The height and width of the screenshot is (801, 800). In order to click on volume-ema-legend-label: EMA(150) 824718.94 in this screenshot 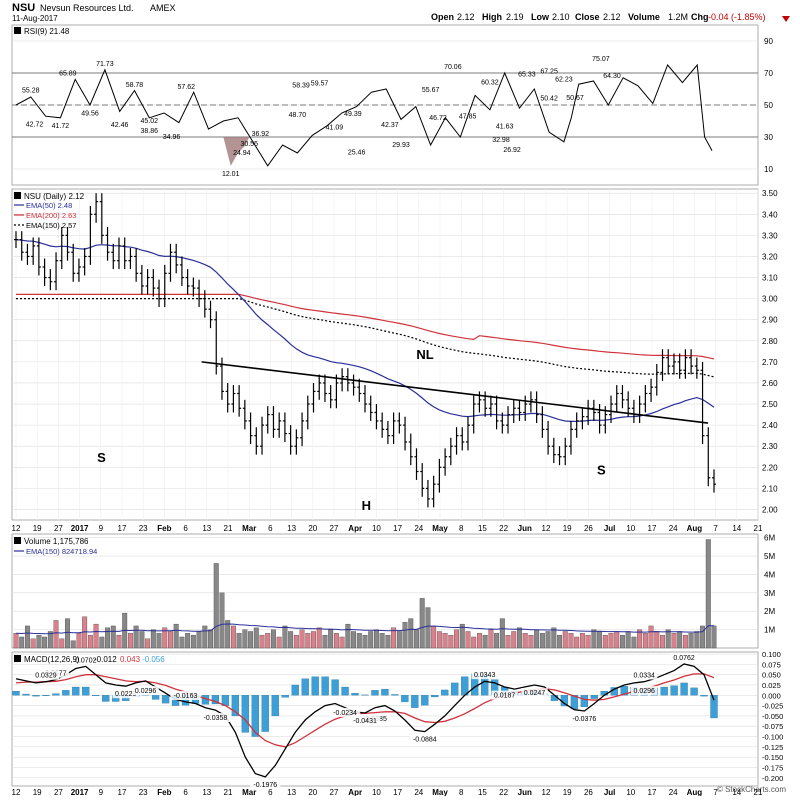, I will do `click(61, 551)`.